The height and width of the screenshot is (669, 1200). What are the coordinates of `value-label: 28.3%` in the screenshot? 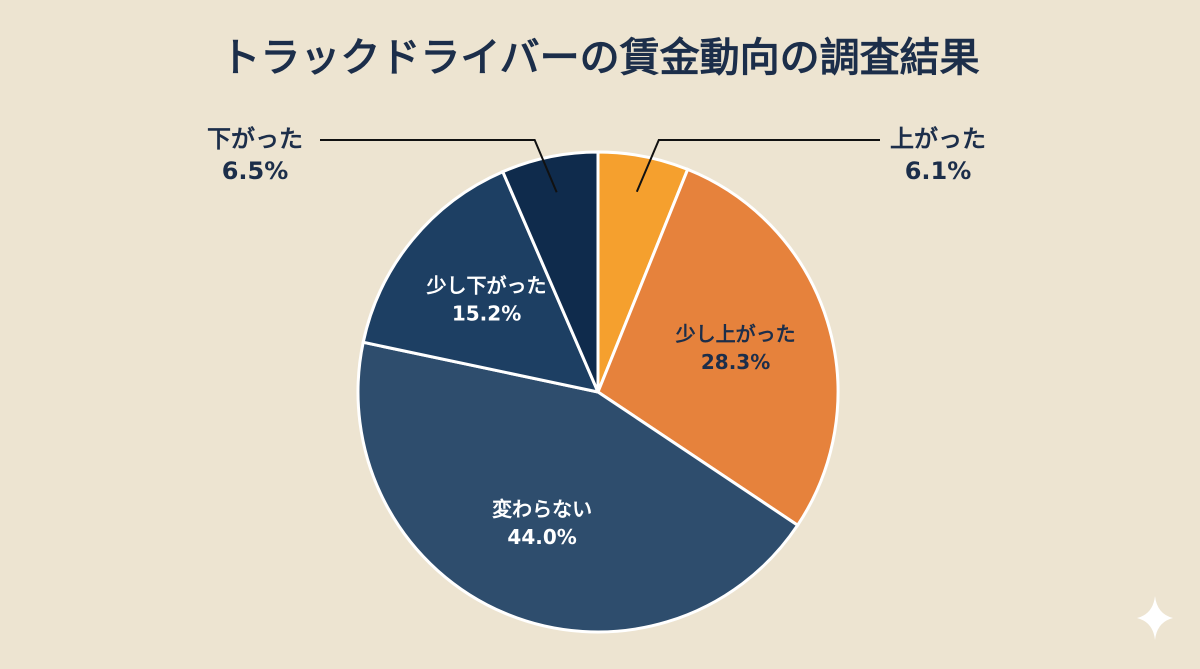 It's located at (735, 362).